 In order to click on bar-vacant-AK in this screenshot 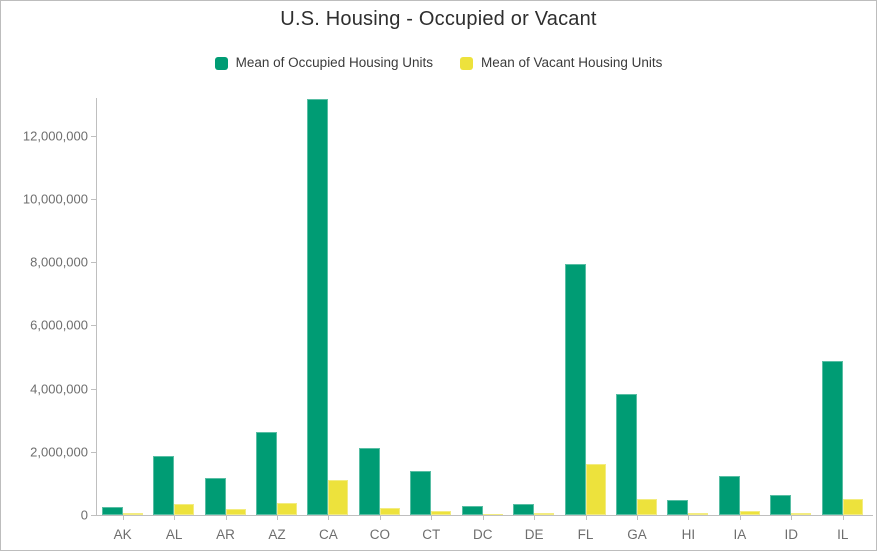, I will do `click(132, 514)`.